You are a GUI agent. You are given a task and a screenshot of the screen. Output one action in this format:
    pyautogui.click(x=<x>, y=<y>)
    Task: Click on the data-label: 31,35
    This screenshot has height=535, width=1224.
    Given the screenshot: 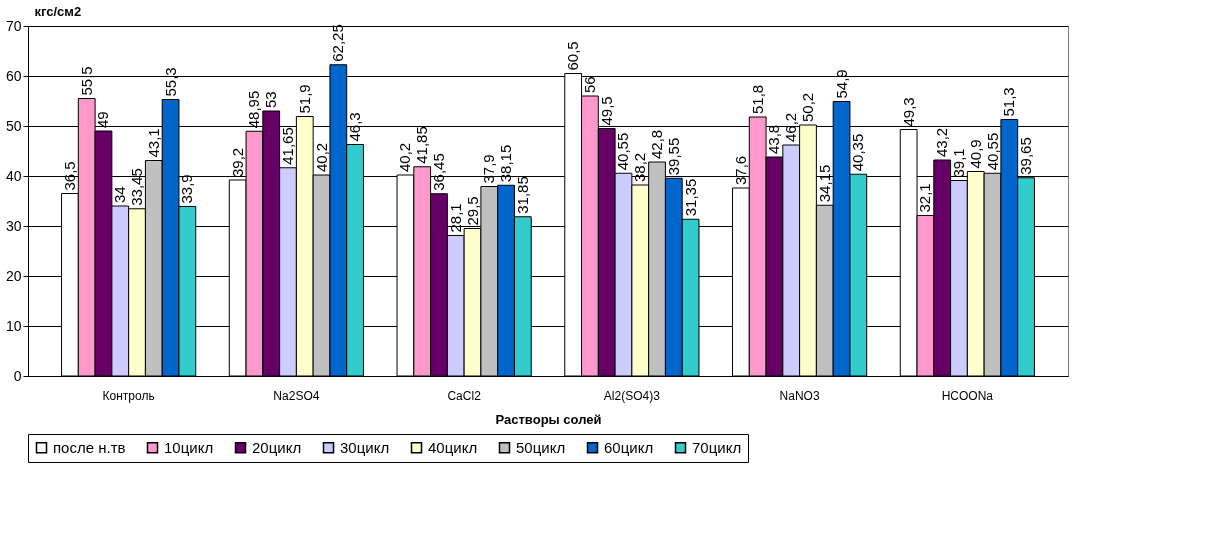 What is the action you would take?
    pyautogui.click(x=690, y=197)
    